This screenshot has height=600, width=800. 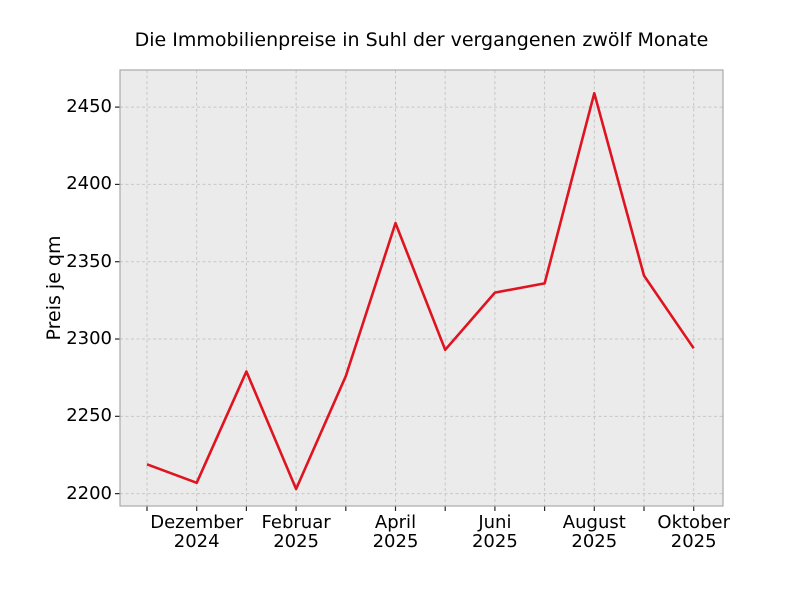 What do you see at coordinates (594, 522) in the screenshot?
I see `x-tick-label-line: August` at bounding box center [594, 522].